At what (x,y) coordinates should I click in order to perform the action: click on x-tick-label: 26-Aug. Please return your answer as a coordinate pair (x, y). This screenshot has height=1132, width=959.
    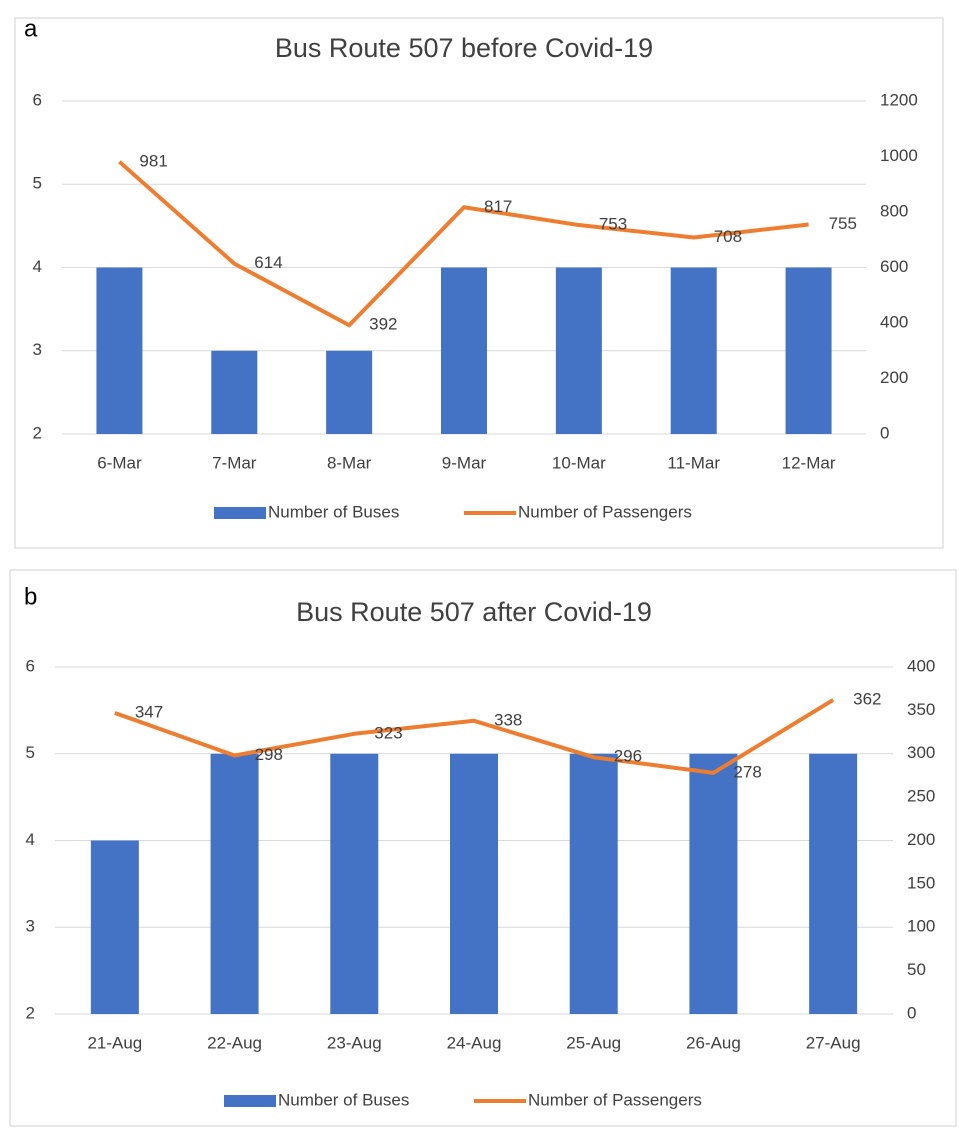
    Looking at the image, I should click on (713, 1042).